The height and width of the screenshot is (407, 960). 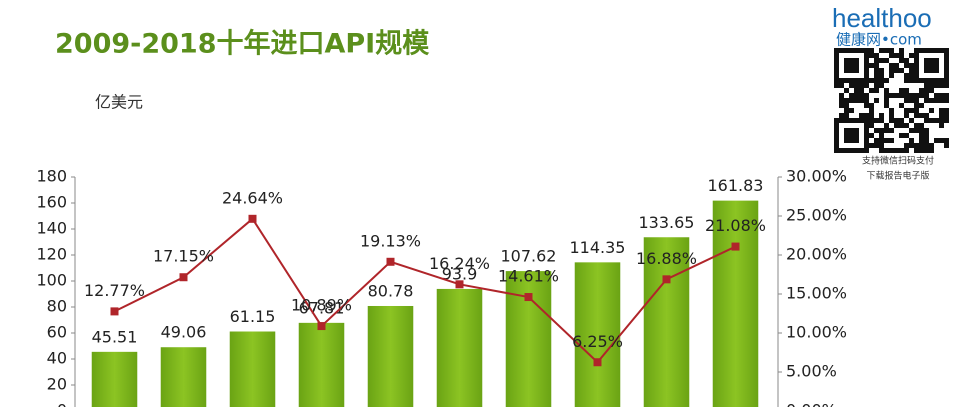 I want to click on value-label: 49.06, so click(x=184, y=332).